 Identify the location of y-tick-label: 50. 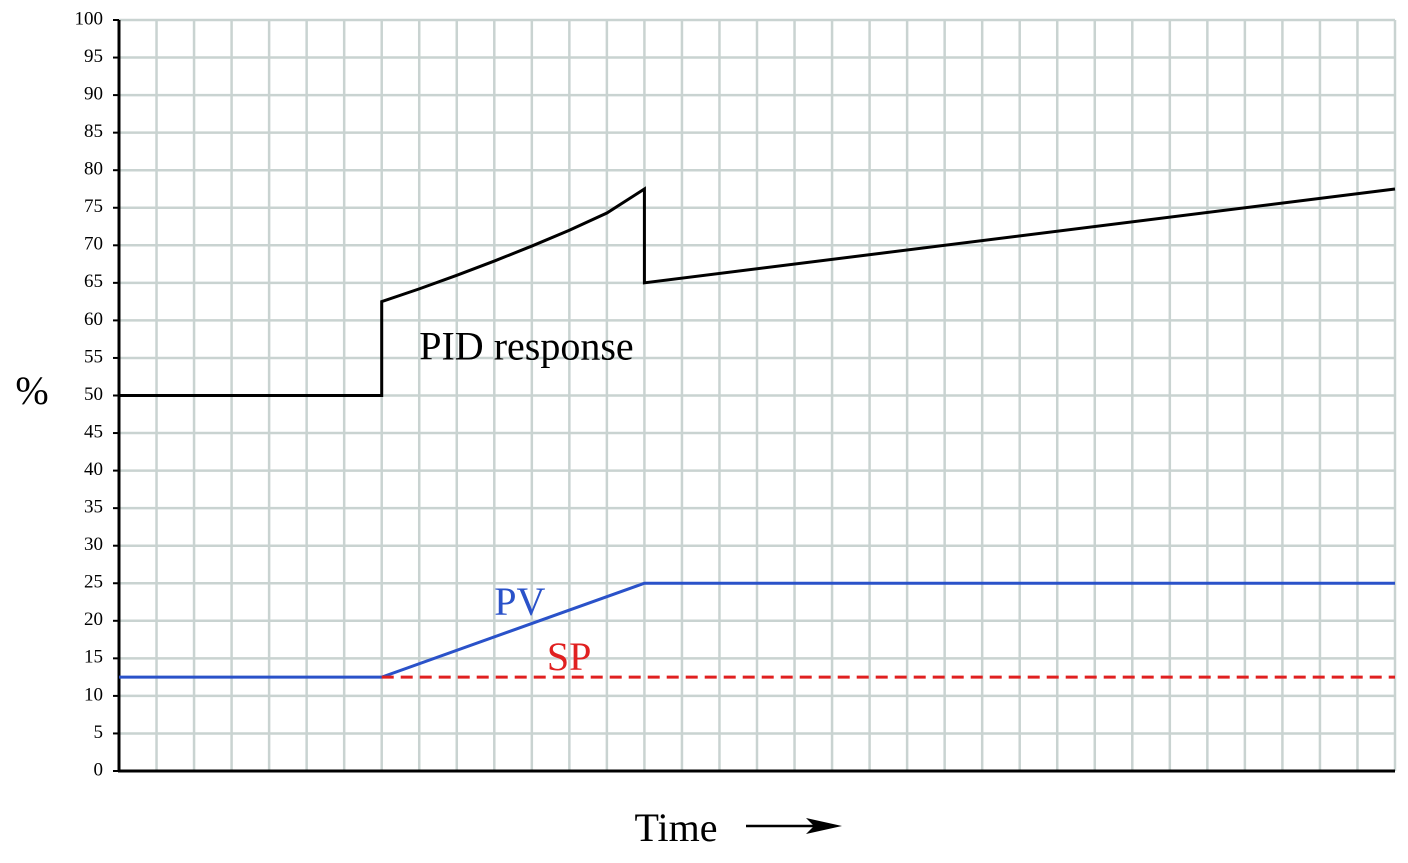
(93, 394).